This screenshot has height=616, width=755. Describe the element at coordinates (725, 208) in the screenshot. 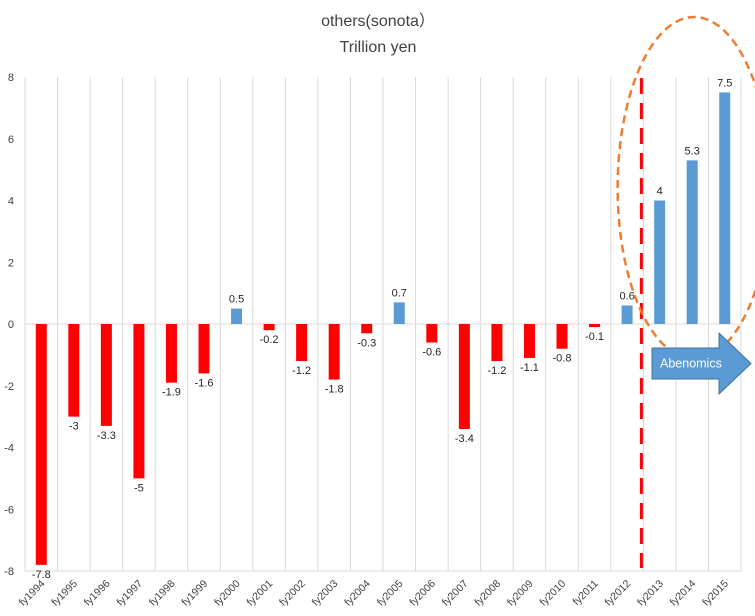

I see `bar-fy2015` at that location.